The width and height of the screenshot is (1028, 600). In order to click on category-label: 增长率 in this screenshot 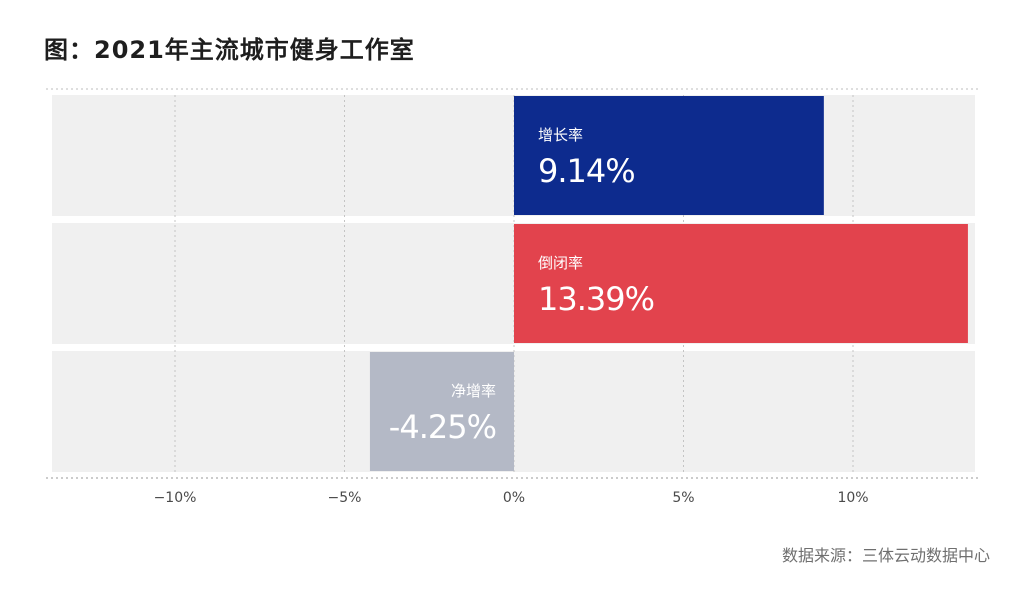, I will do `click(560, 135)`.